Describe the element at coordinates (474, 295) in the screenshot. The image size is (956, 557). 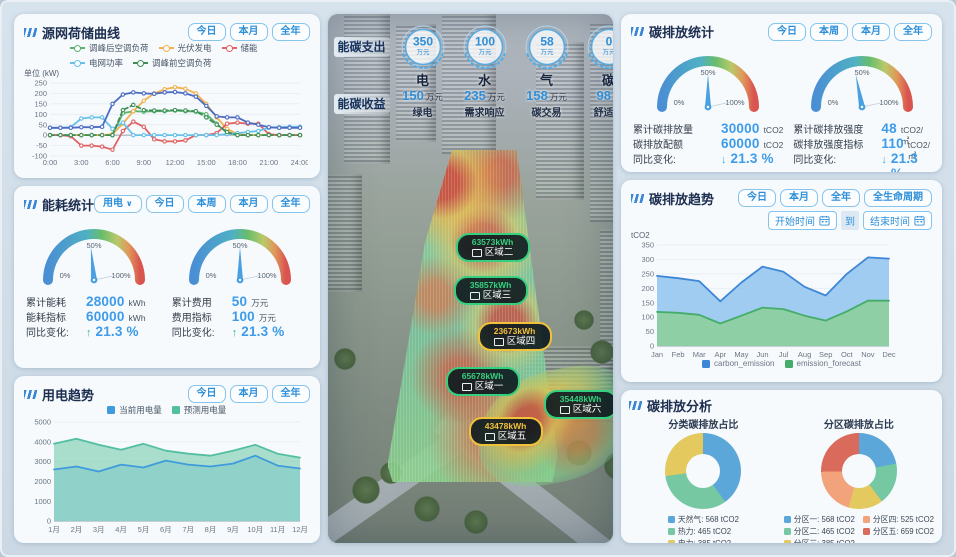
I see `region-icon` at that location.